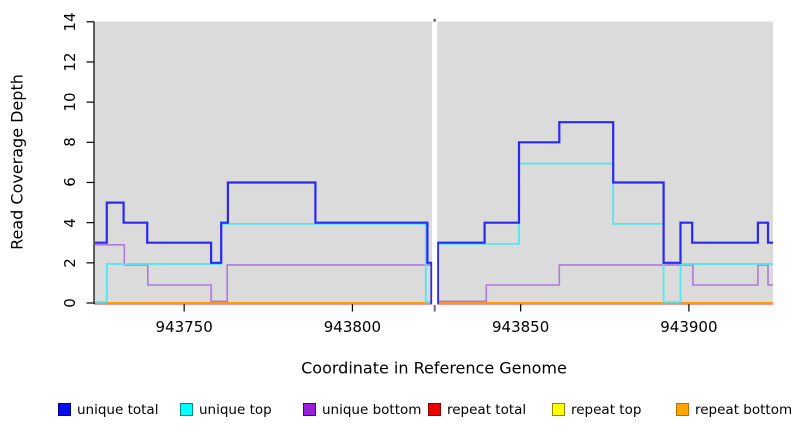  What do you see at coordinates (70, 22) in the screenshot?
I see `y-tick-label: 14` at bounding box center [70, 22].